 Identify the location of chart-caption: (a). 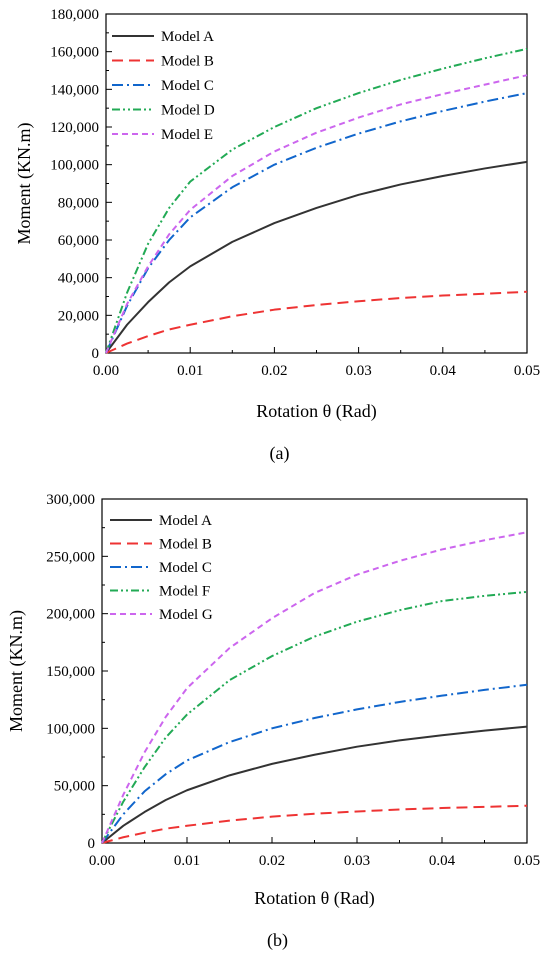
(280, 453).